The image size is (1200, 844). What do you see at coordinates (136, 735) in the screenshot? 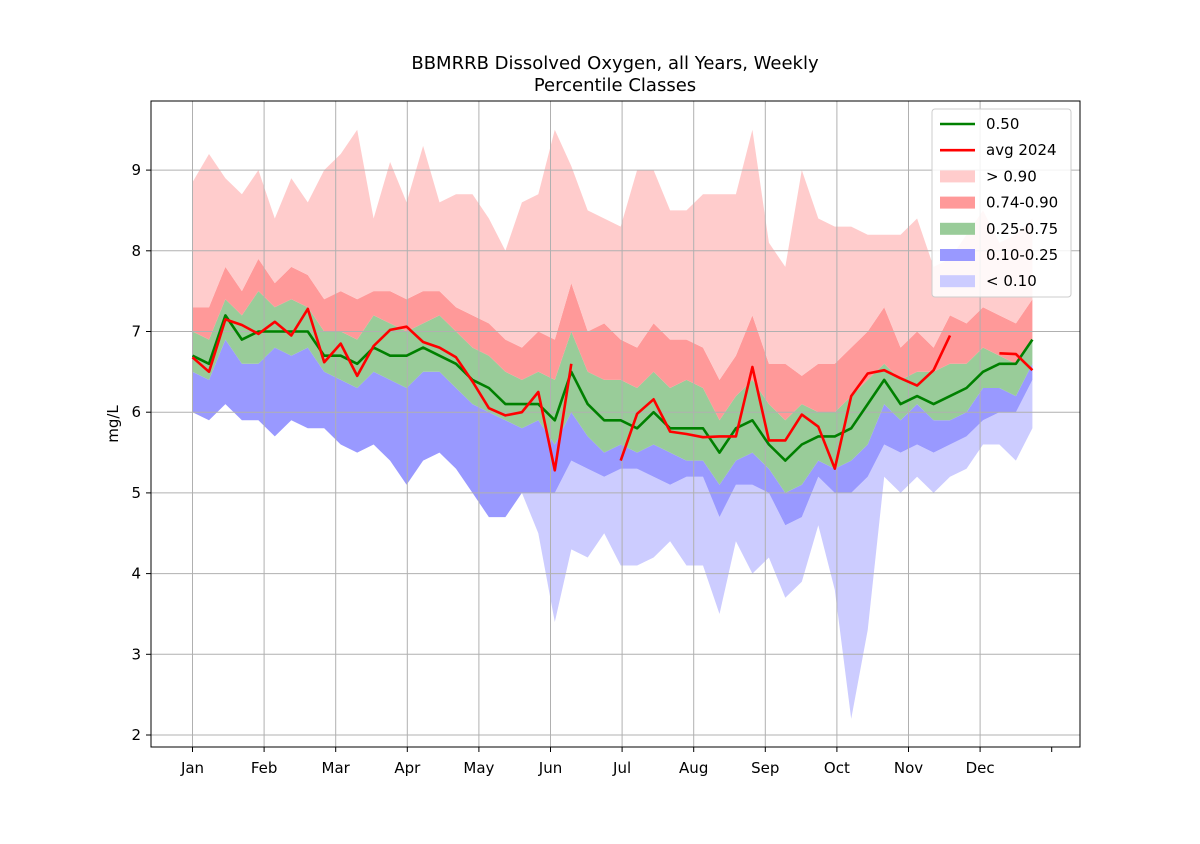
I see `y-tick-label: 2` at bounding box center [136, 735].